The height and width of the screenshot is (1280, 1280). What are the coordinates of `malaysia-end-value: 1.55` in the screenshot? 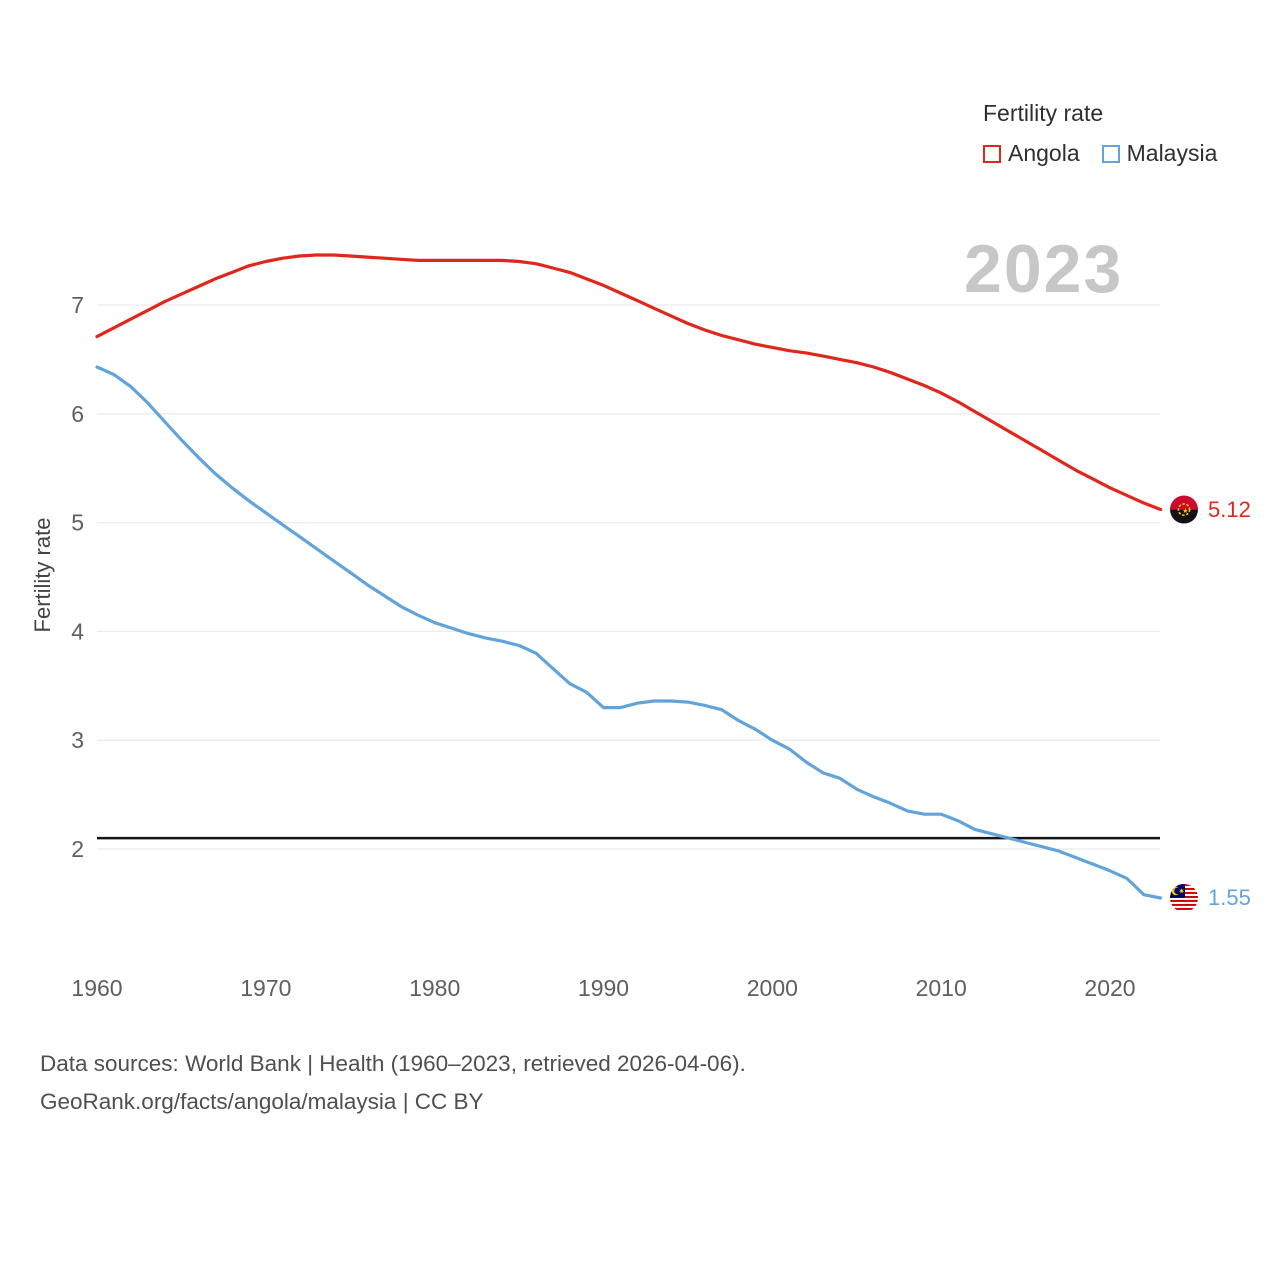 It's located at (1229, 897).